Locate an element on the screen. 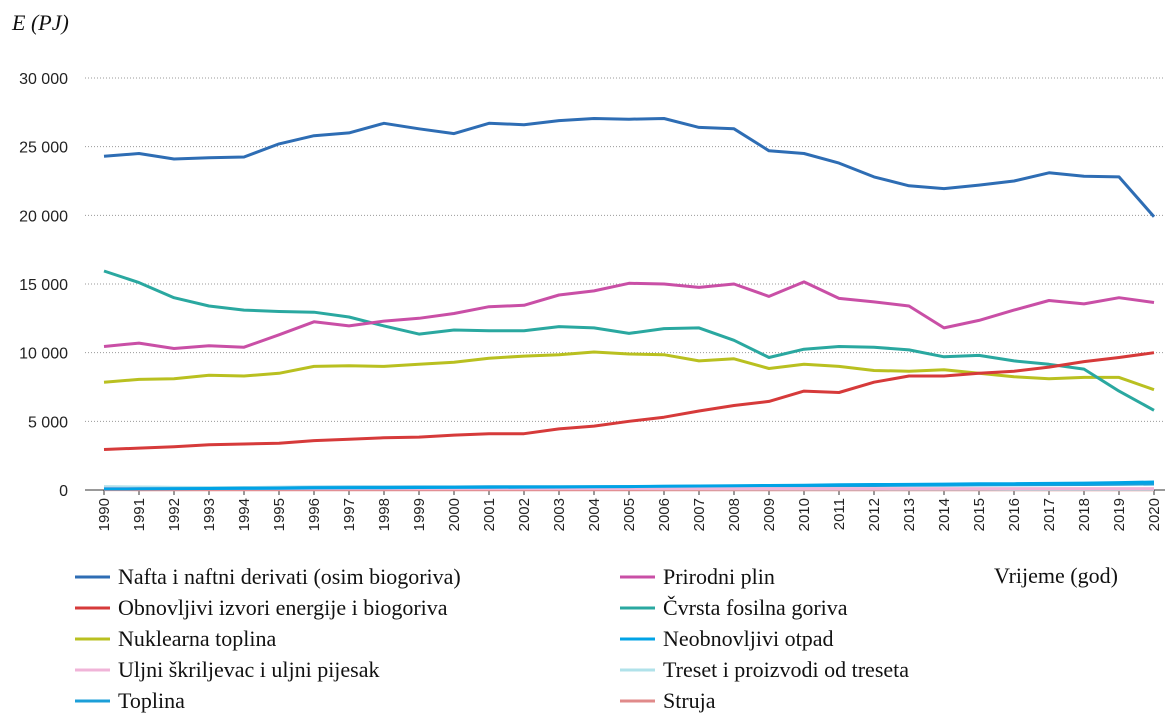 This screenshot has height=713, width=1170. x-tick-label: 2008 is located at coordinates (734, 514).